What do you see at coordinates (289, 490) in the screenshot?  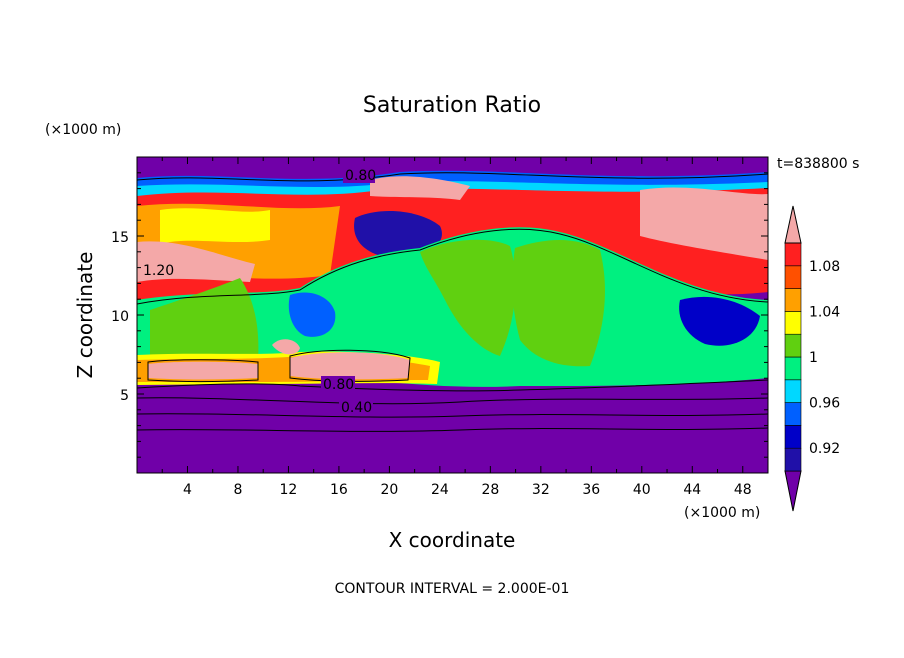 I see `x-tick-label: 12` at bounding box center [289, 490].